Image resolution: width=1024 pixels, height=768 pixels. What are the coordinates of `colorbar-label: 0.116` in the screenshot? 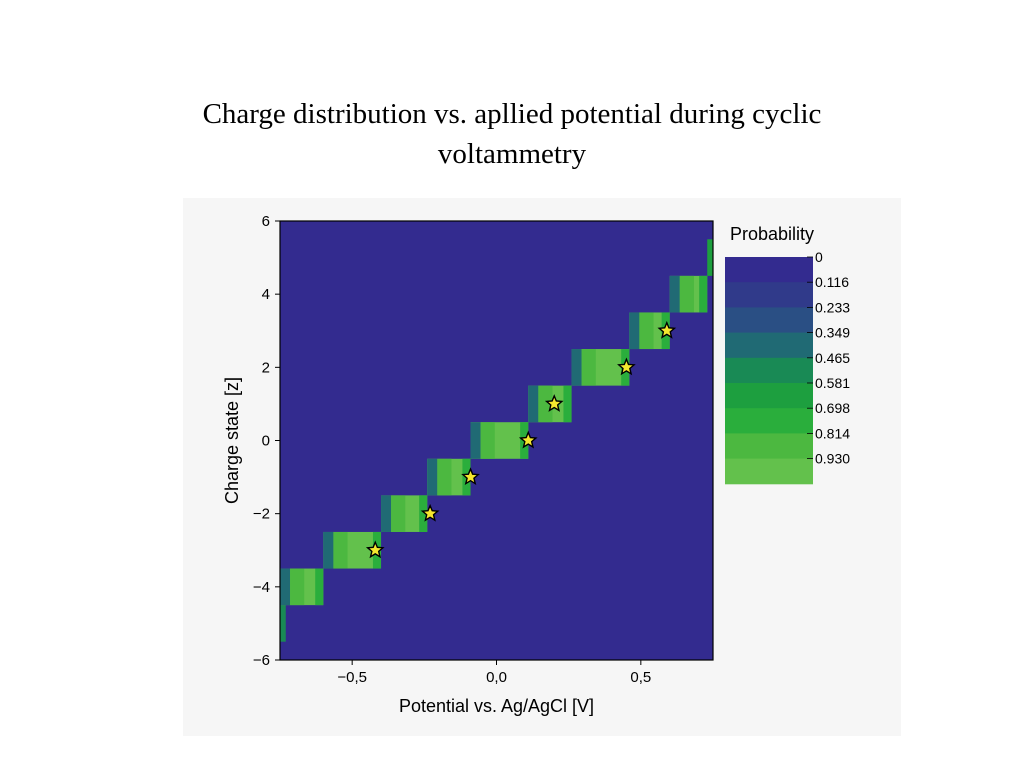 It's located at (832, 282).